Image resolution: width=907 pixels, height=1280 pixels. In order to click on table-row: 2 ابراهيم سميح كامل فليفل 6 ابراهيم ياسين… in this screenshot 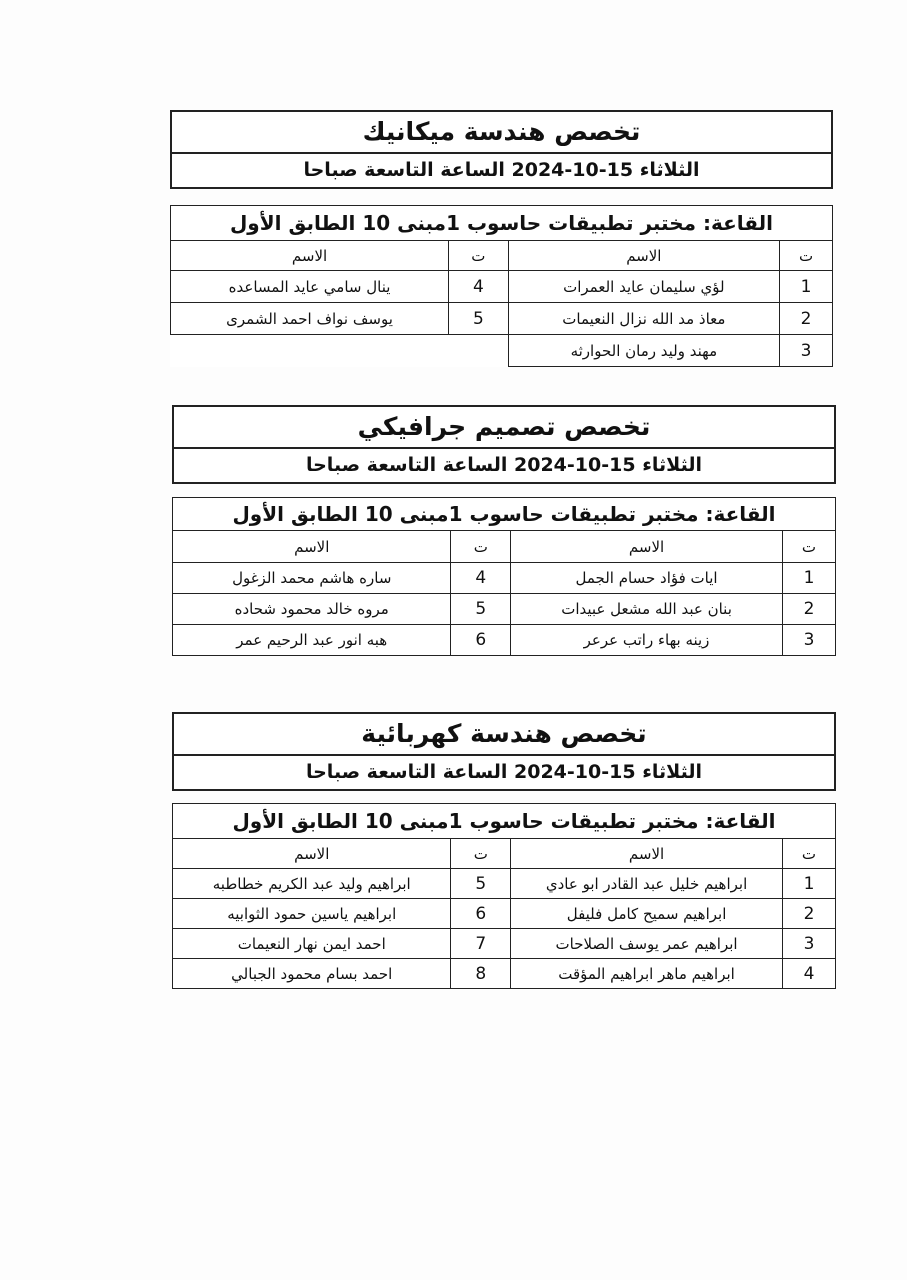, I will do `click(504, 913)`.